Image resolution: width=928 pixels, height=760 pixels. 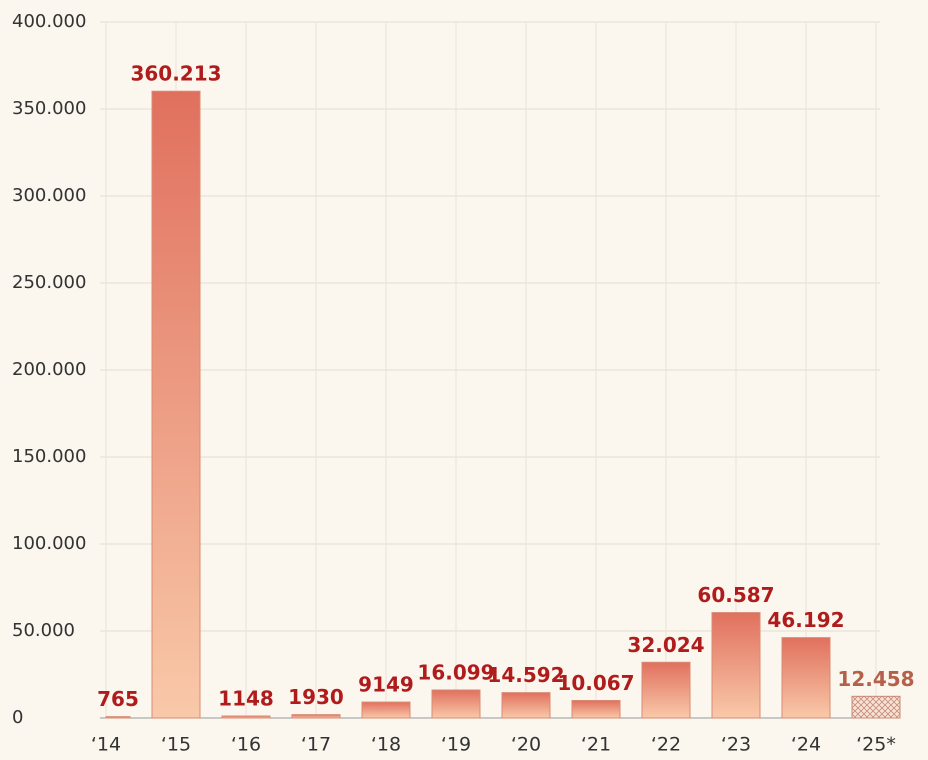 What do you see at coordinates (735, 595) in the screenshot?
I see `value-label: 60.587` at bounding box center [735, 595].